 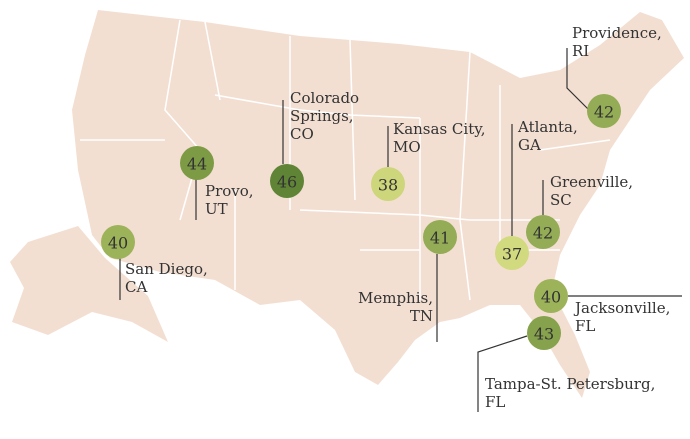 What do you see at coordinates (428, 160) in the screenshot?
I see `city-marker: Kansas City,MO 38` at bounding box center [428, 160].